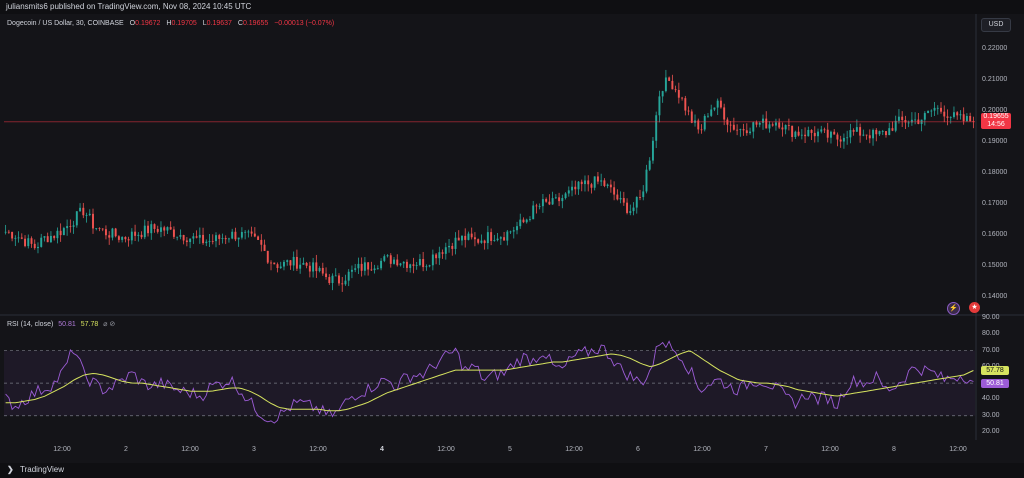 The height and width of the screenshot is (478, 1024). I want to click on rsi-axis-label: 20.00, so click(991, 431).